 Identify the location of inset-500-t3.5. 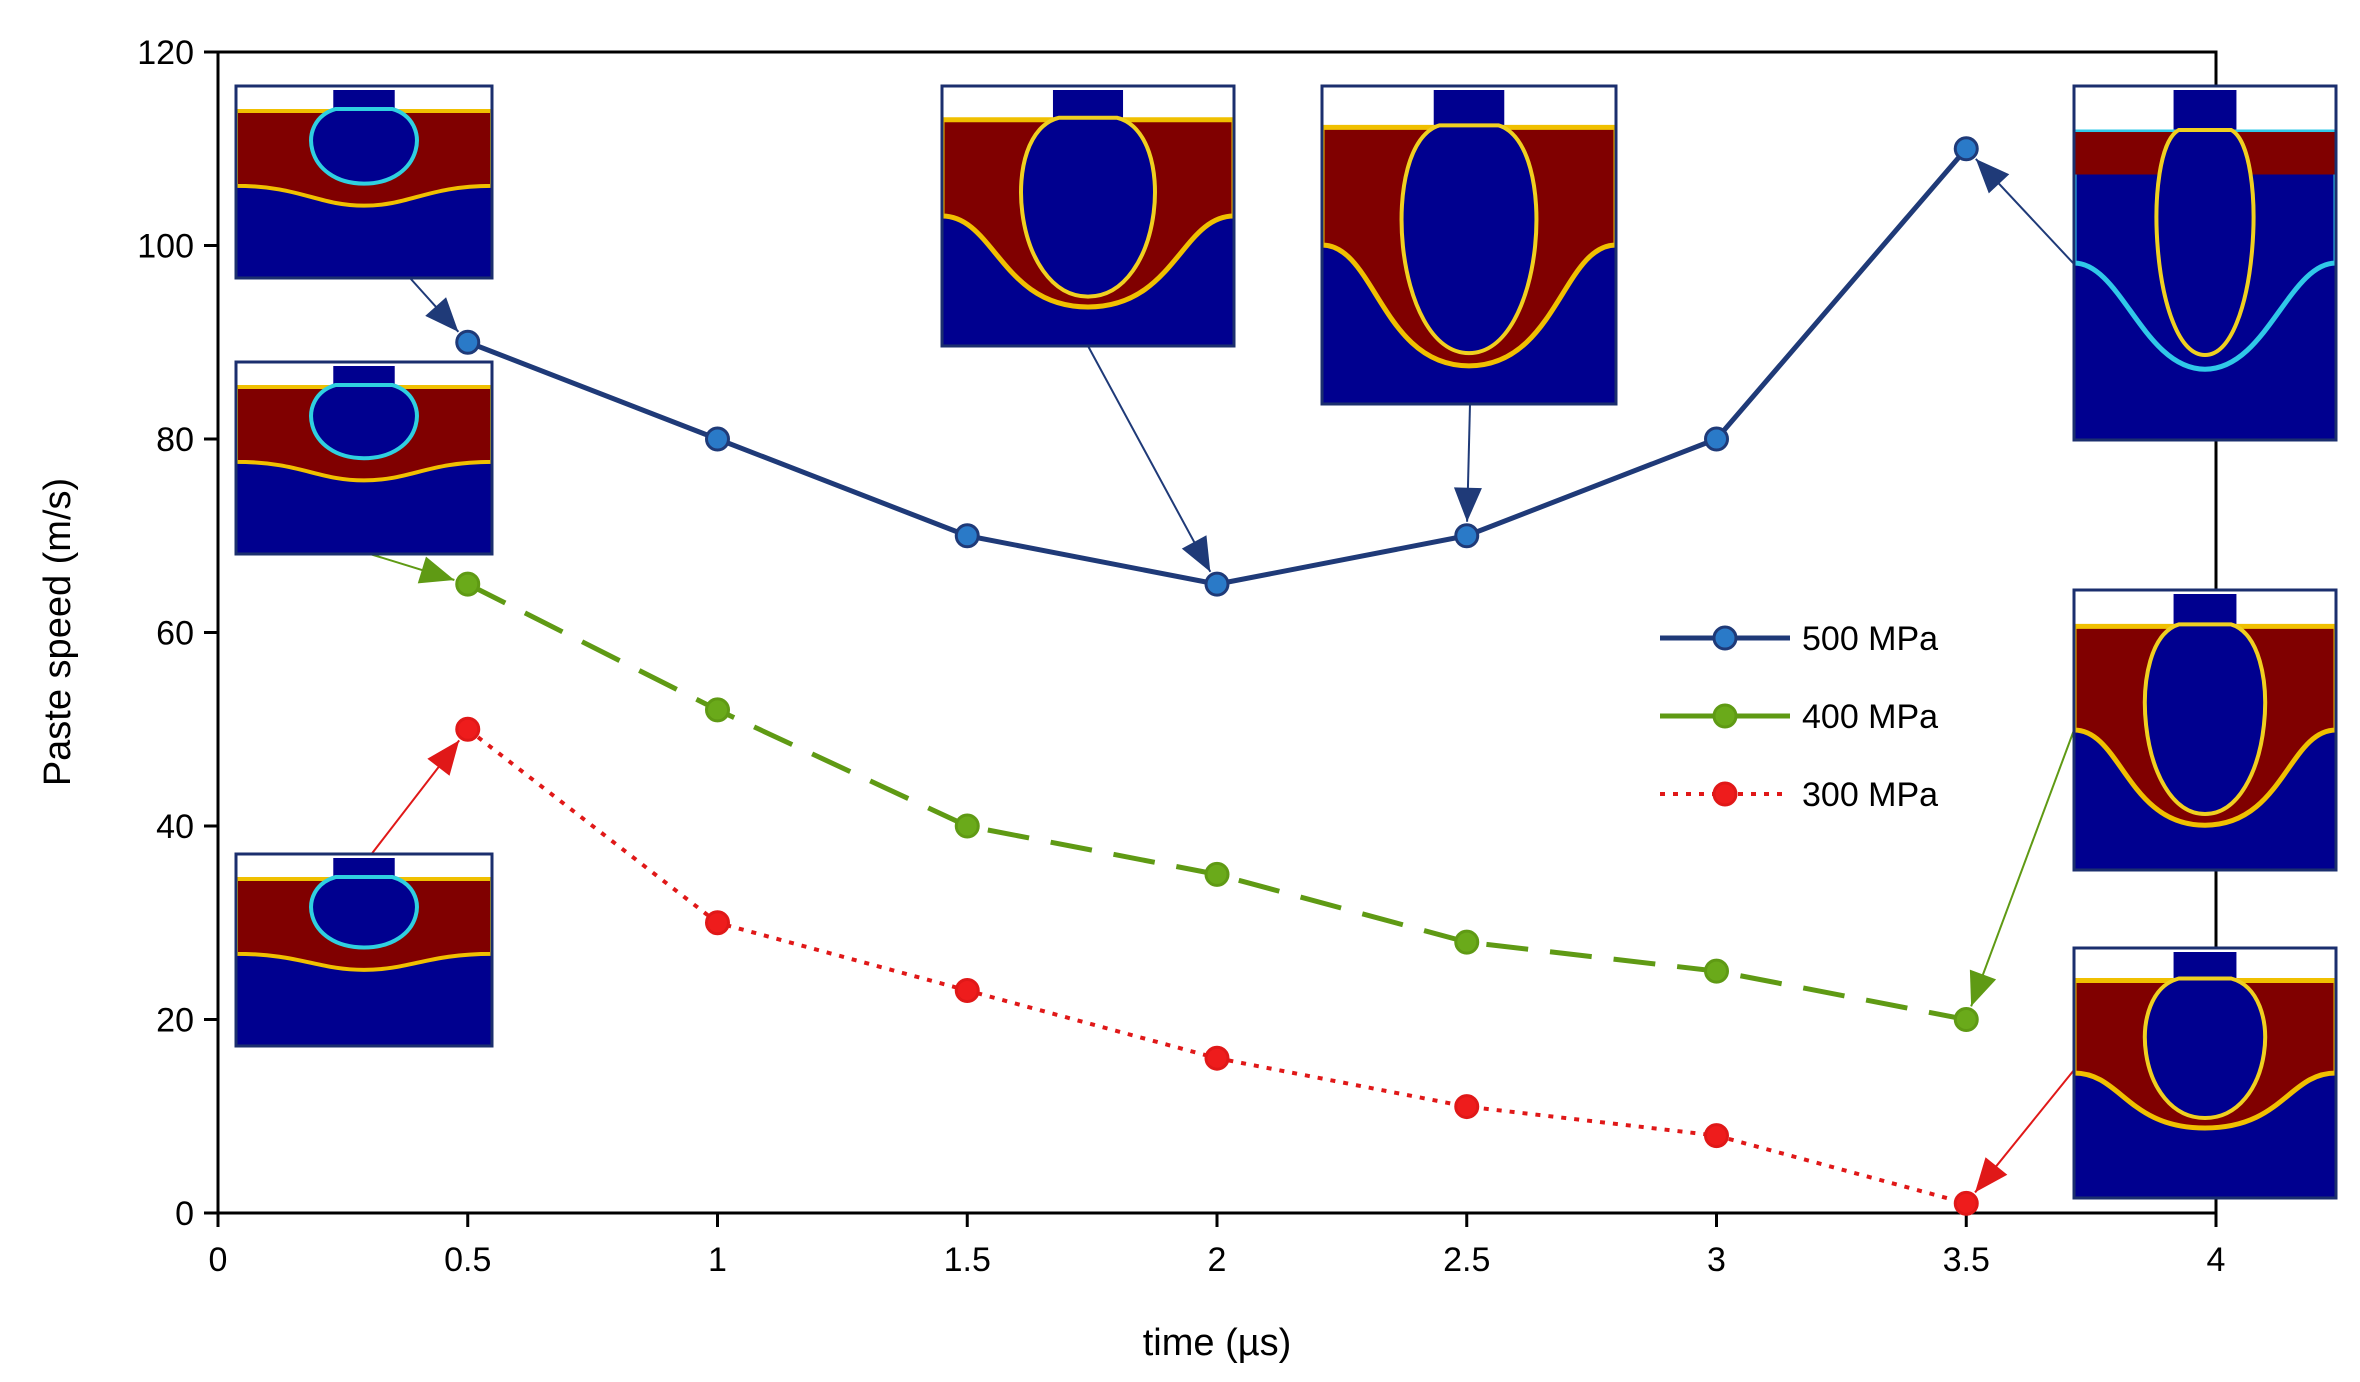
(2205, 263).